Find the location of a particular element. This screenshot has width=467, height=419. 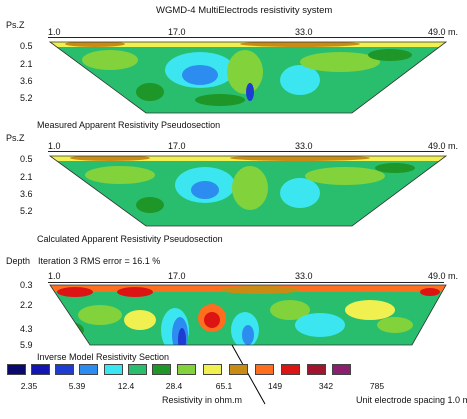

legend-value-label: 342 is located at coordinates (326, 386).